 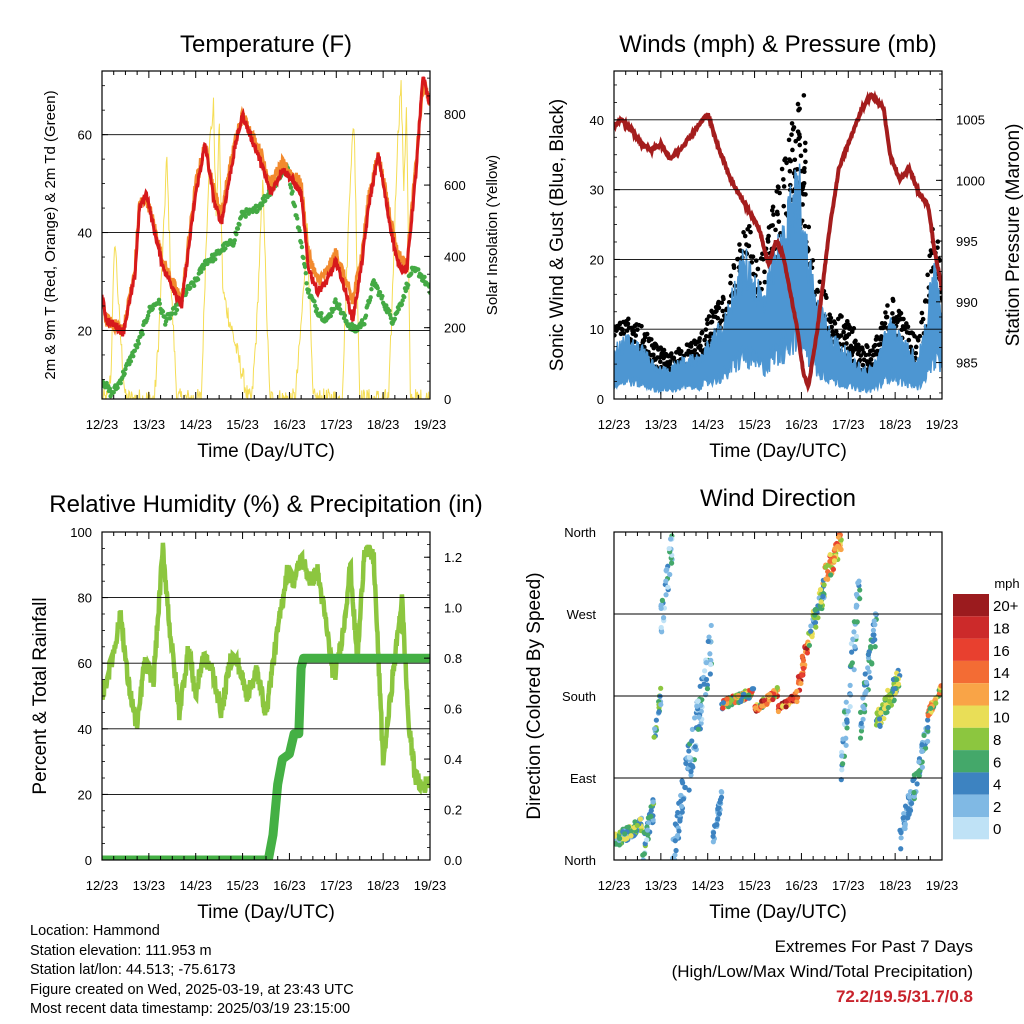 What do you see at coordinates (778, 279) in the screenshot?
I see `sonic-wind-band` at bounding box center [778, 279].